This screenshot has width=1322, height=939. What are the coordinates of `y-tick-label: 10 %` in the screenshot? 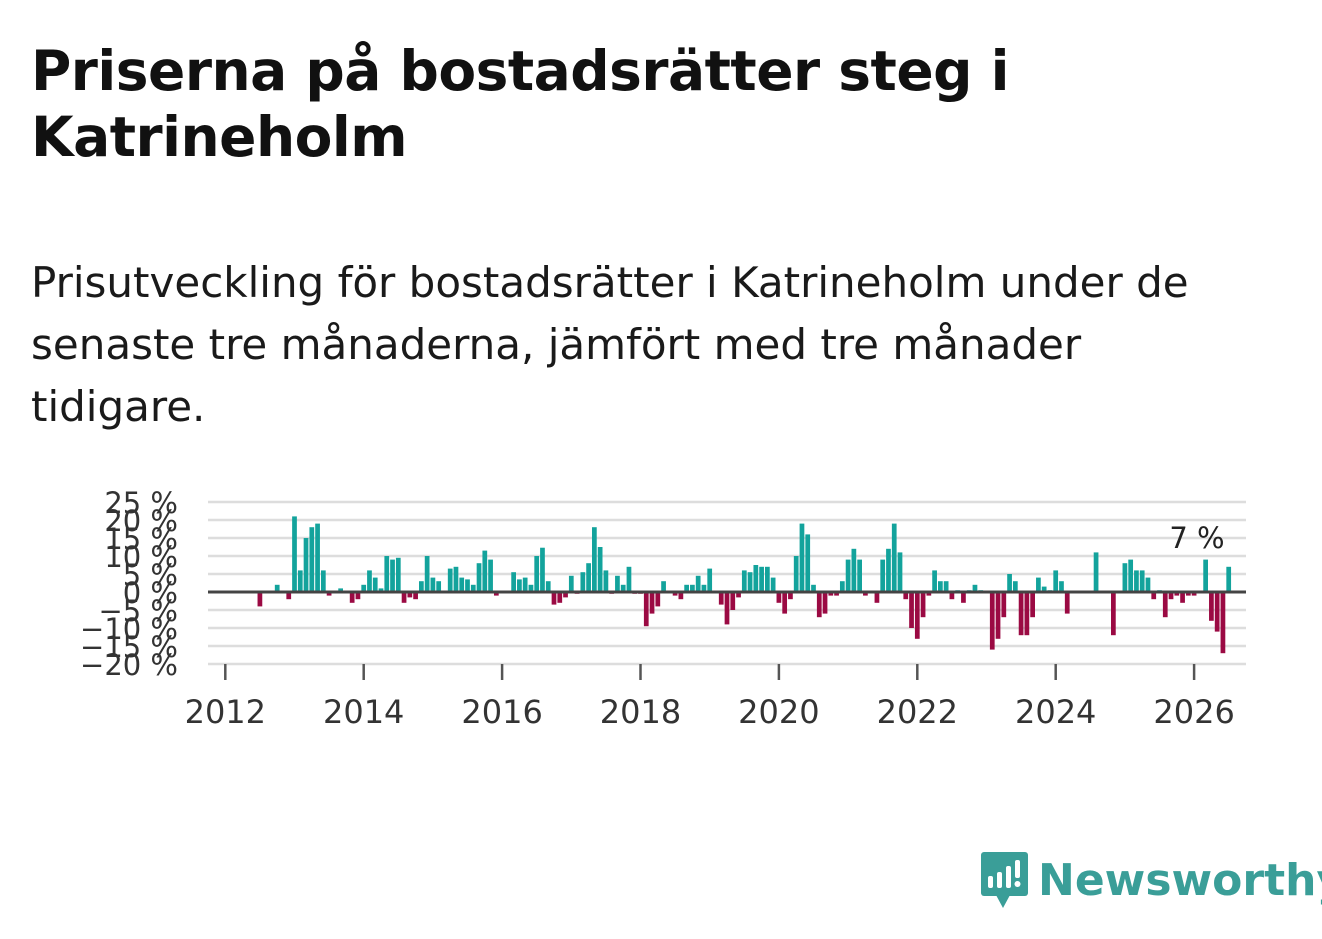 It's located at (141, 557).